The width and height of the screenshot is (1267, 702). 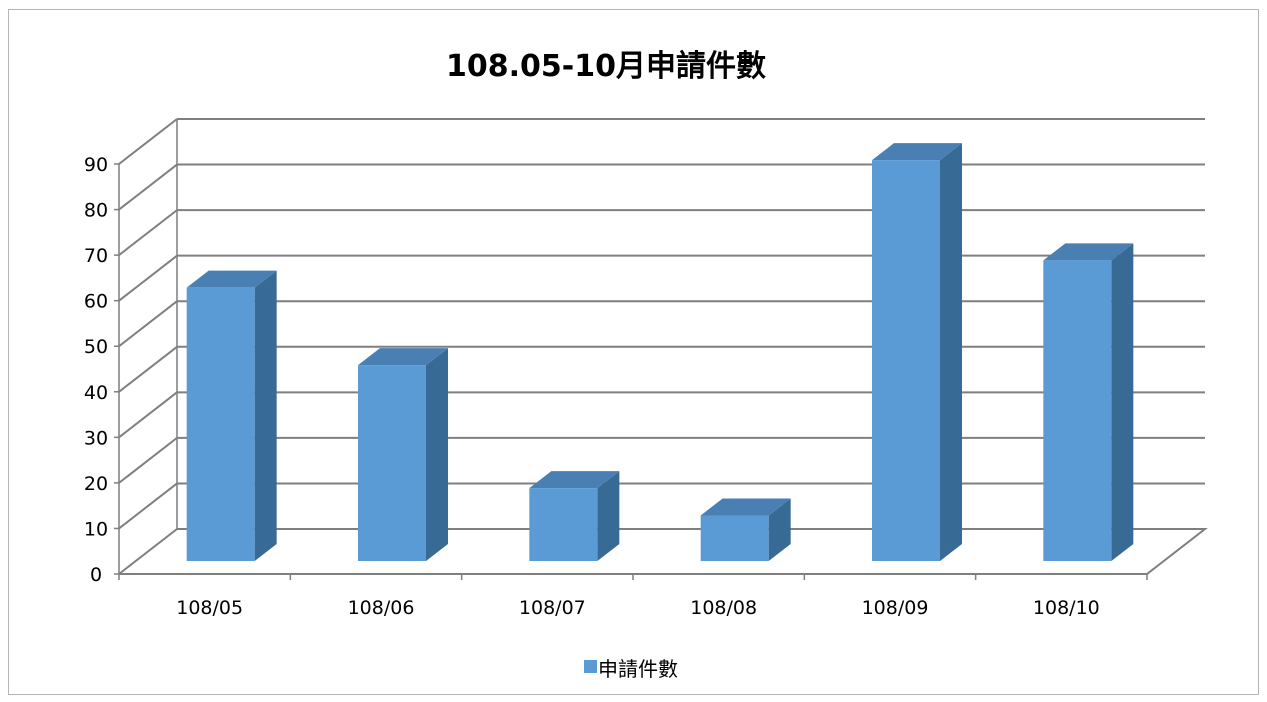 I want to click on x-tick-label: 108/06, so click(x=381, y=608).